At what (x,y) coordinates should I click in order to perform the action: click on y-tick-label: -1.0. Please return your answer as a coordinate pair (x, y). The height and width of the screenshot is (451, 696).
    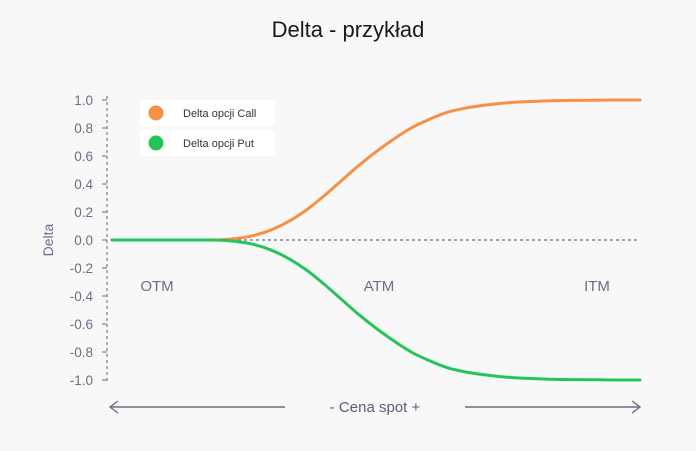
    Looking at the image, I should click on (81, 380).